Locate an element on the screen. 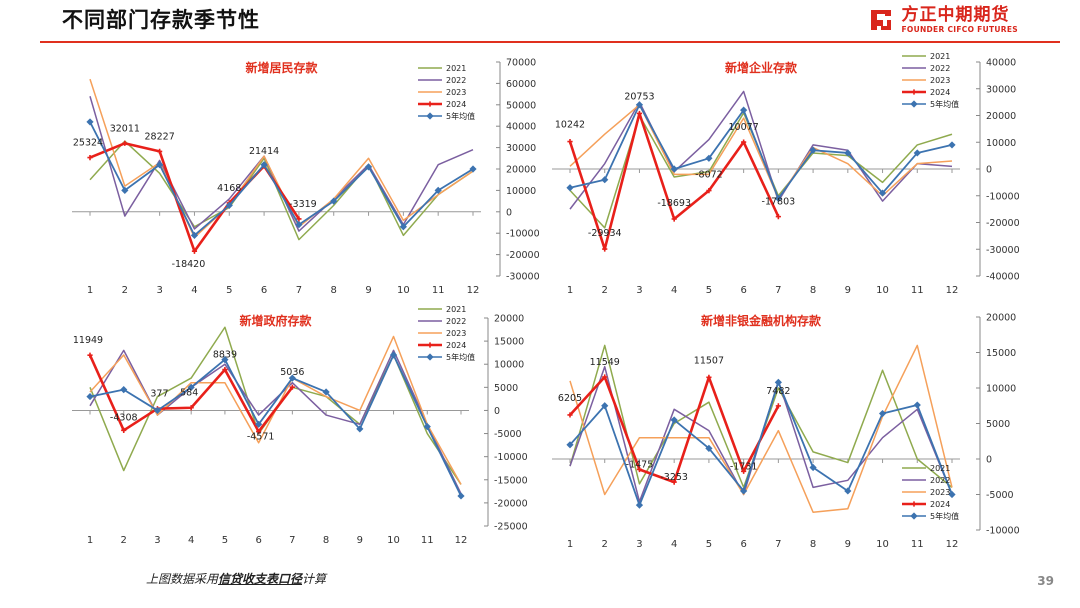 The image size is (1080, 608). data-label: -4571 is located at coordinates (261, 437).